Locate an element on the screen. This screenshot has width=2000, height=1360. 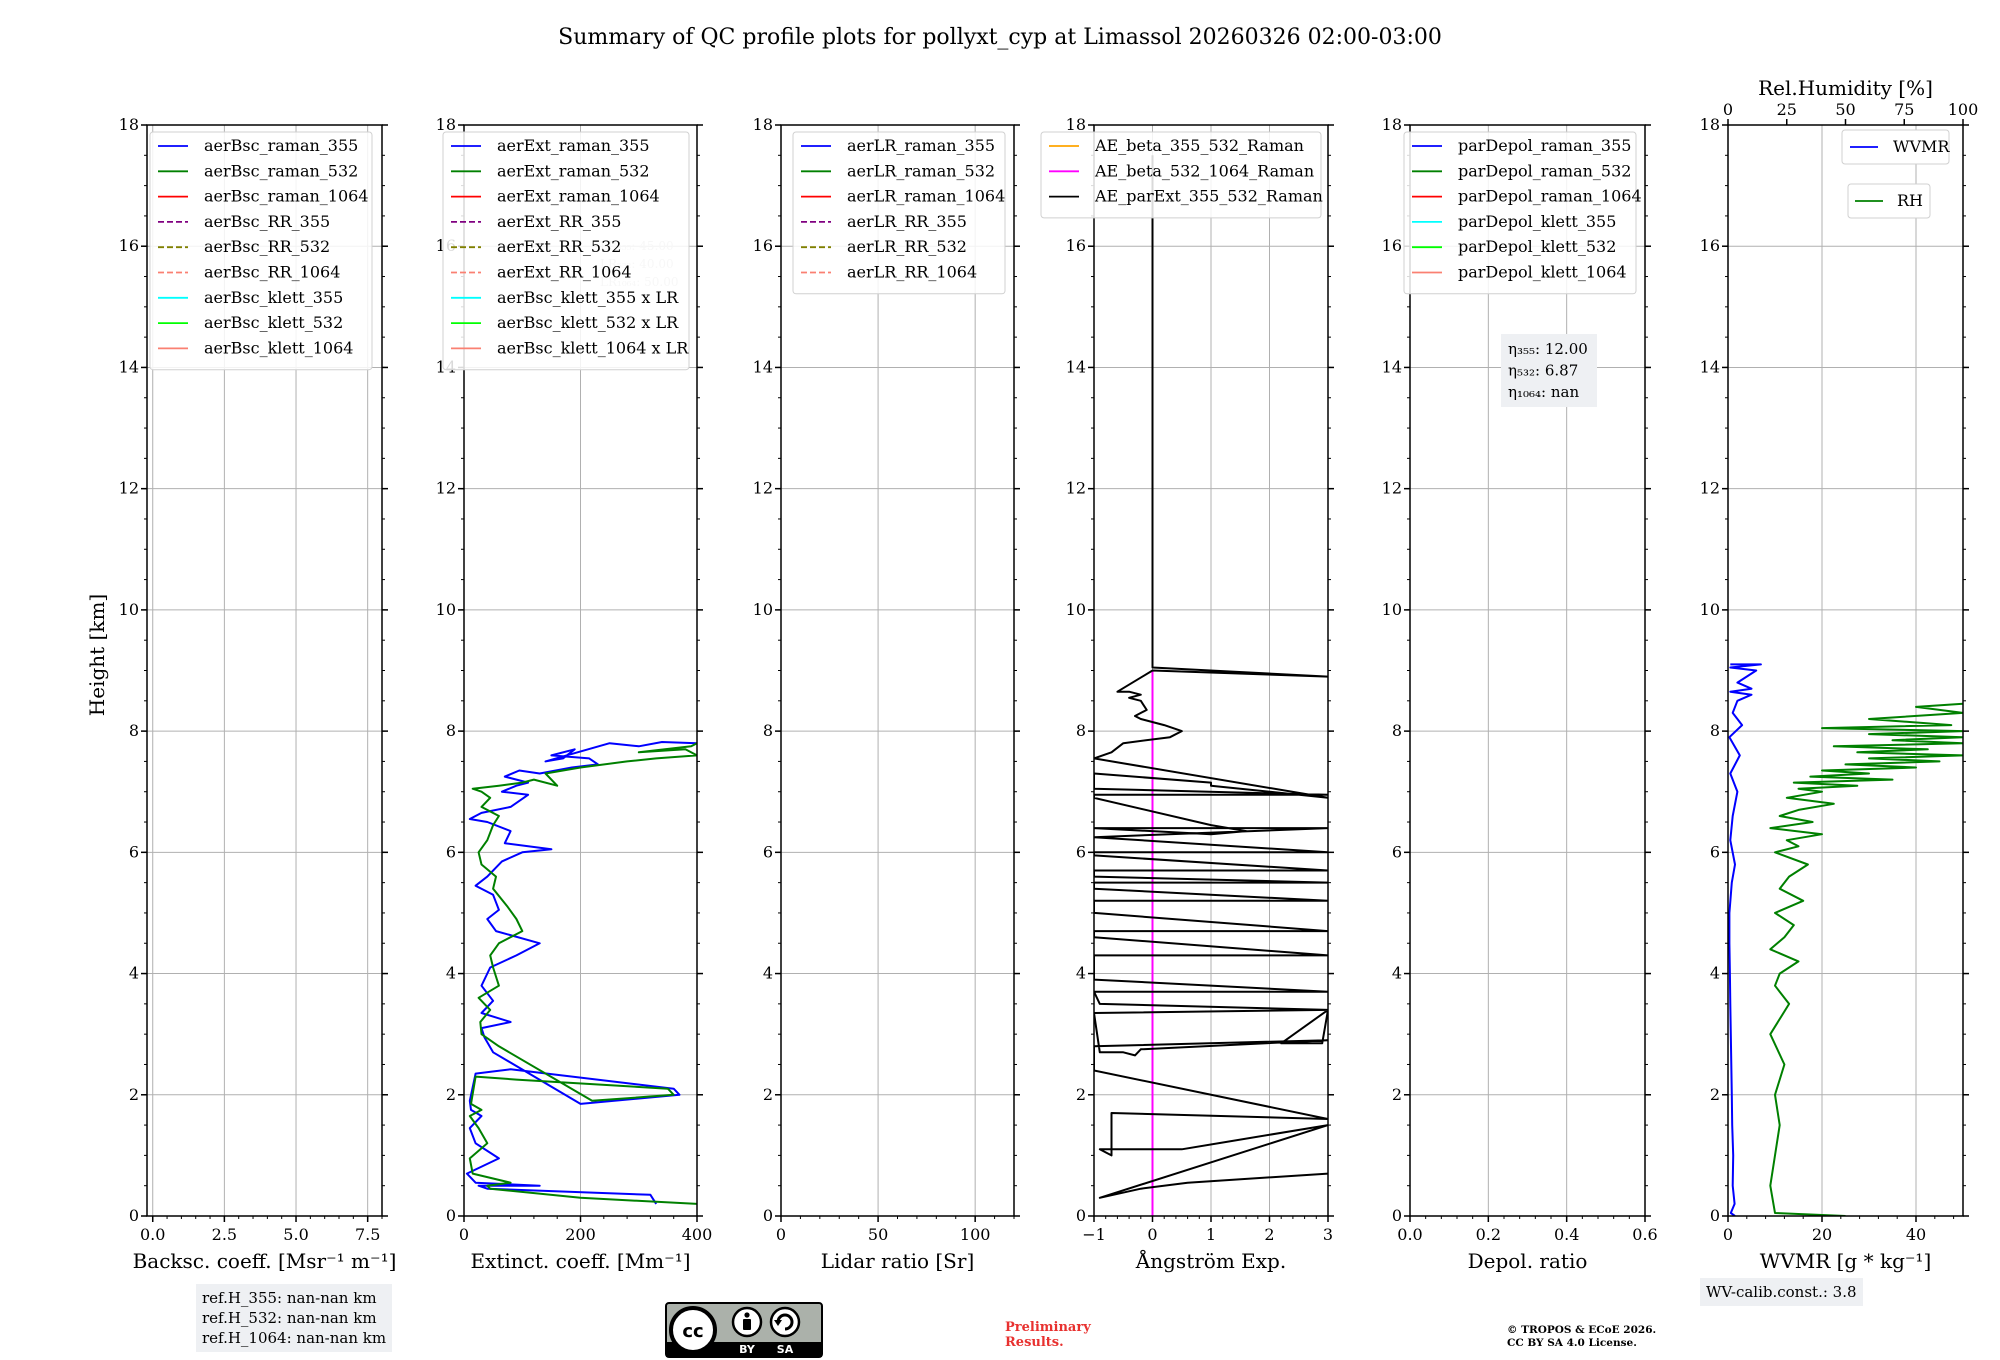
legend-label: aerBsc_raman_1064 is located at coordinates (286, 196).